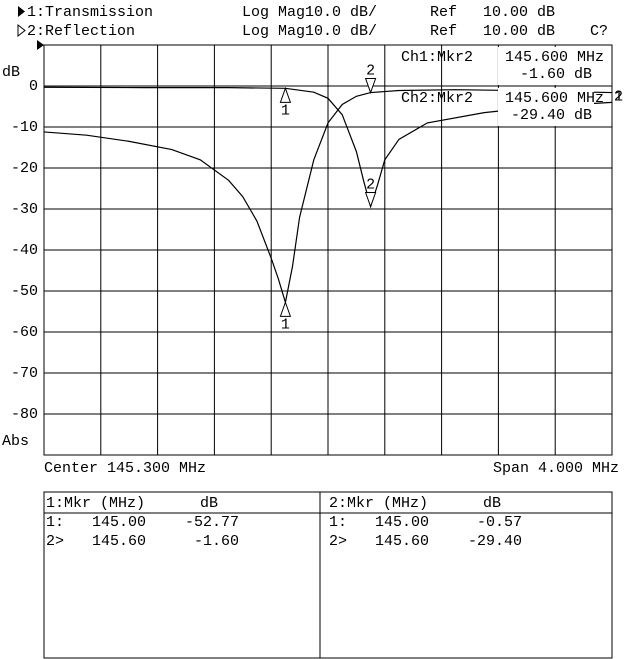  Describe the element at coordinates (15, 441) in the screenshot. I see `y-bottom-label: Abs` at that location.